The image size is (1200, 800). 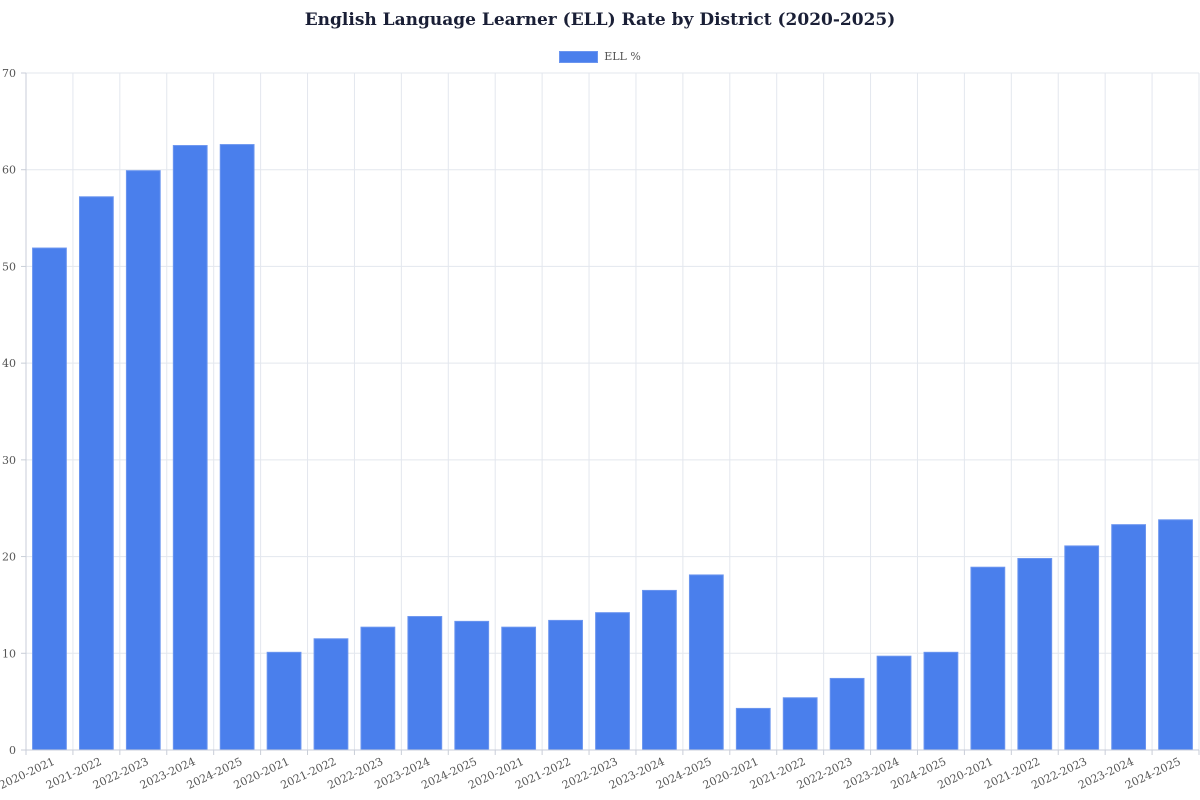 I want to click on y-tick-label: 40, so click(x=9, y=363).